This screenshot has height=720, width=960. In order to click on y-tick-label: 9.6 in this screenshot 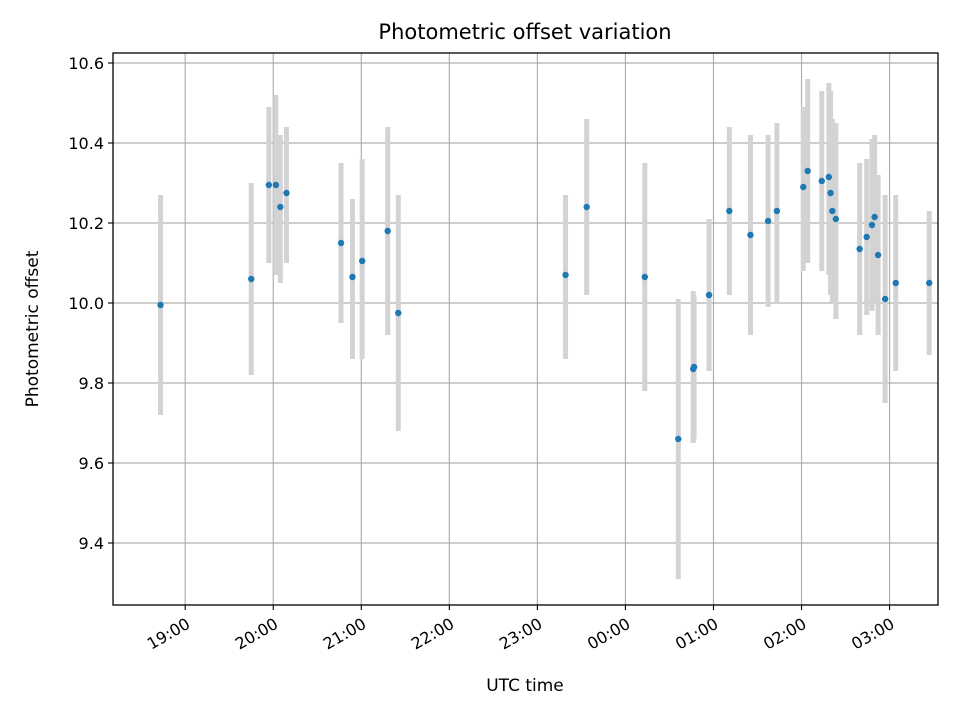, I will do `click(91, 463)`.